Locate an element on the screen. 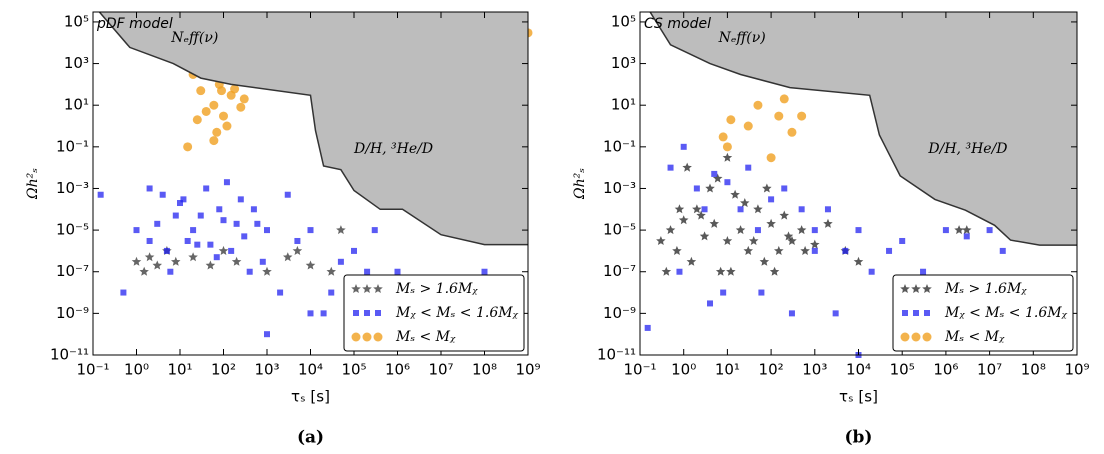  x-tick-label: 10⁰ is located at coordinates (683, 370).